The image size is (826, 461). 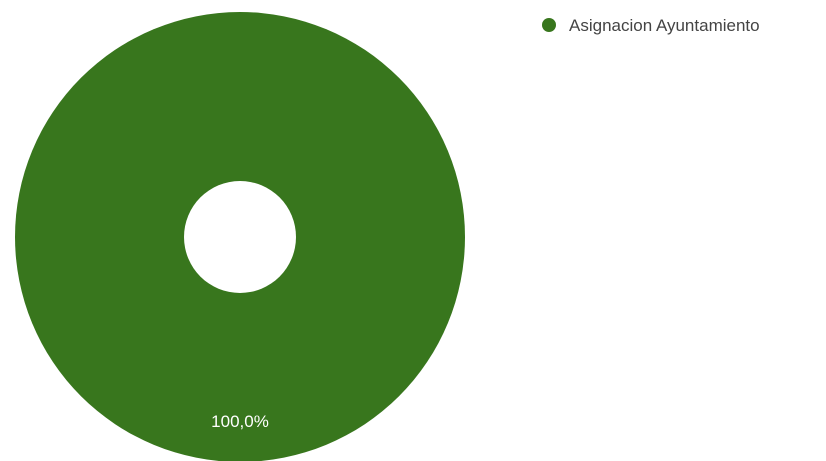 What do you see at coordinates (549, 25) in the screenshot?
I see `legend-swatch-asignacion-ayuntamiento` at bounding box center [549, 25].